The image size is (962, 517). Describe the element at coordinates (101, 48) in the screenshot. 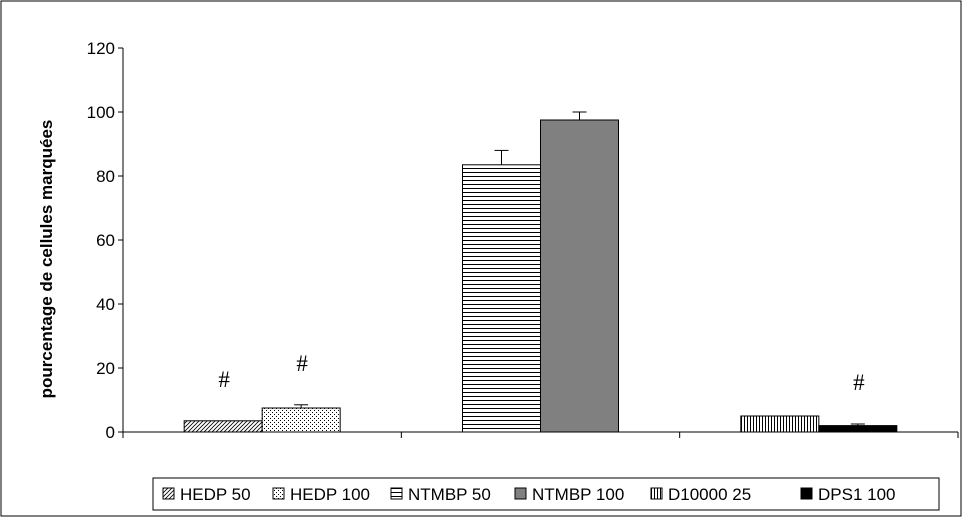

I see `y-tick-label: 120` at that location.